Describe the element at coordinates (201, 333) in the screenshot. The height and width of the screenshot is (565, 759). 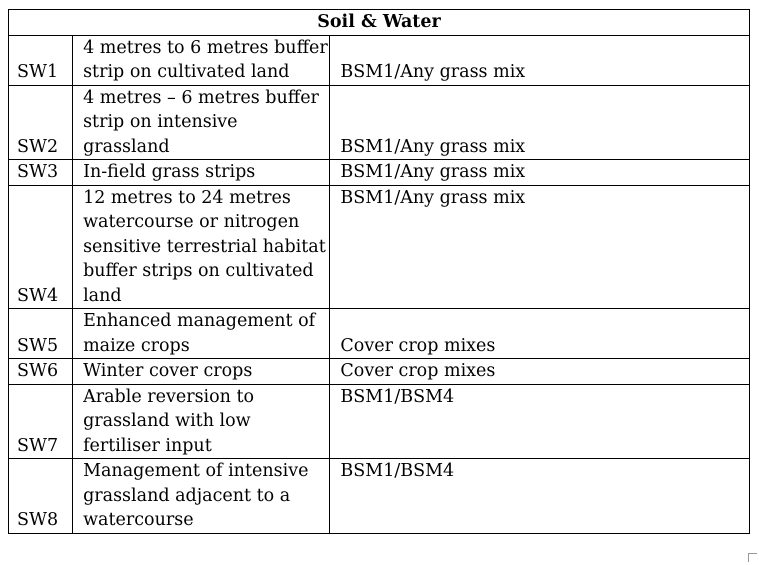
I see `option-description: Enhanced management of maize crops` at that location.